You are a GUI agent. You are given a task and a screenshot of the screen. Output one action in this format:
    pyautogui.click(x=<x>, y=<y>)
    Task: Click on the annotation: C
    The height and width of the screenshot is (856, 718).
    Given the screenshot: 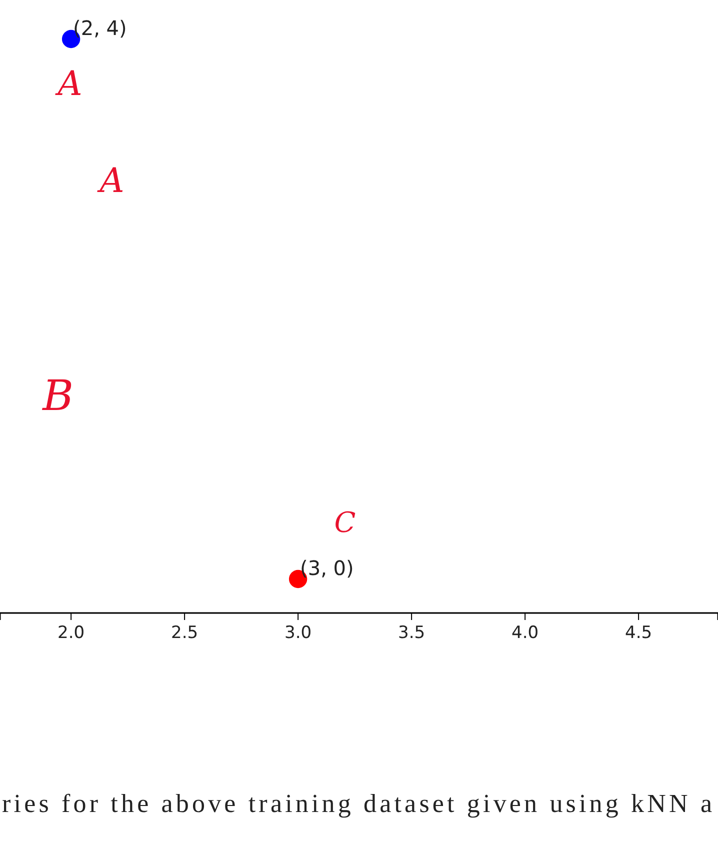 What is the action you would take?
    pyautogui.click(x=345, y=522)
    